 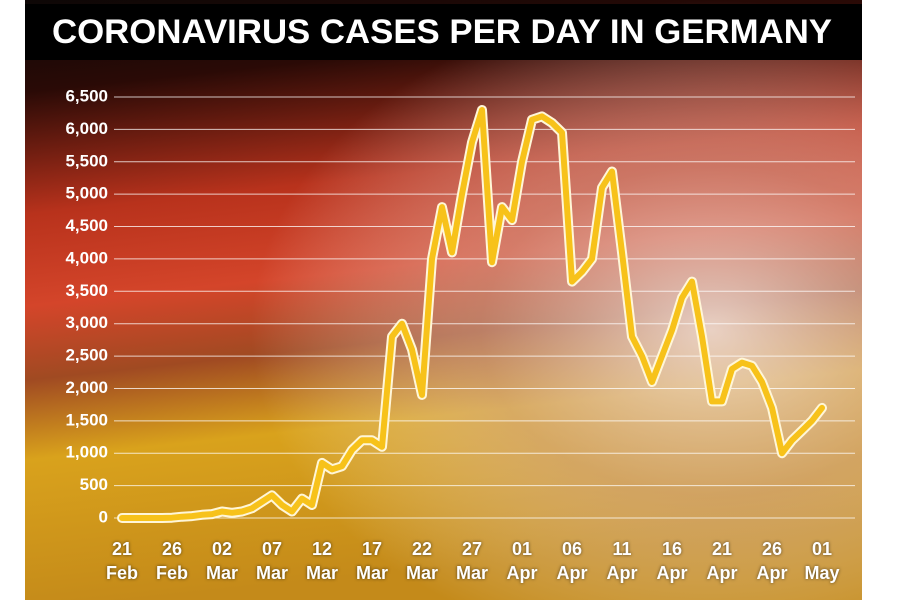 I want to click on y-tick-label: 1,500, so click(x=86, y=419).